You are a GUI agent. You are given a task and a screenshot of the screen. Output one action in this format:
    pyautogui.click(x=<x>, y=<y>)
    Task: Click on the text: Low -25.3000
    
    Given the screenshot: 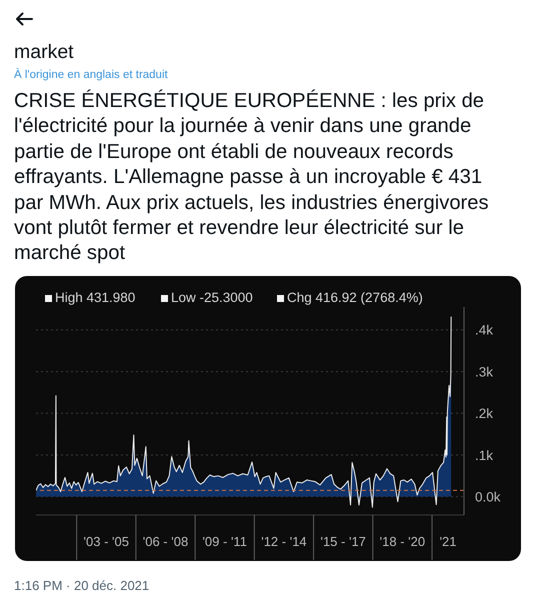 What is the action you would take?
    pyautogui.click(x=212, y=298)
    